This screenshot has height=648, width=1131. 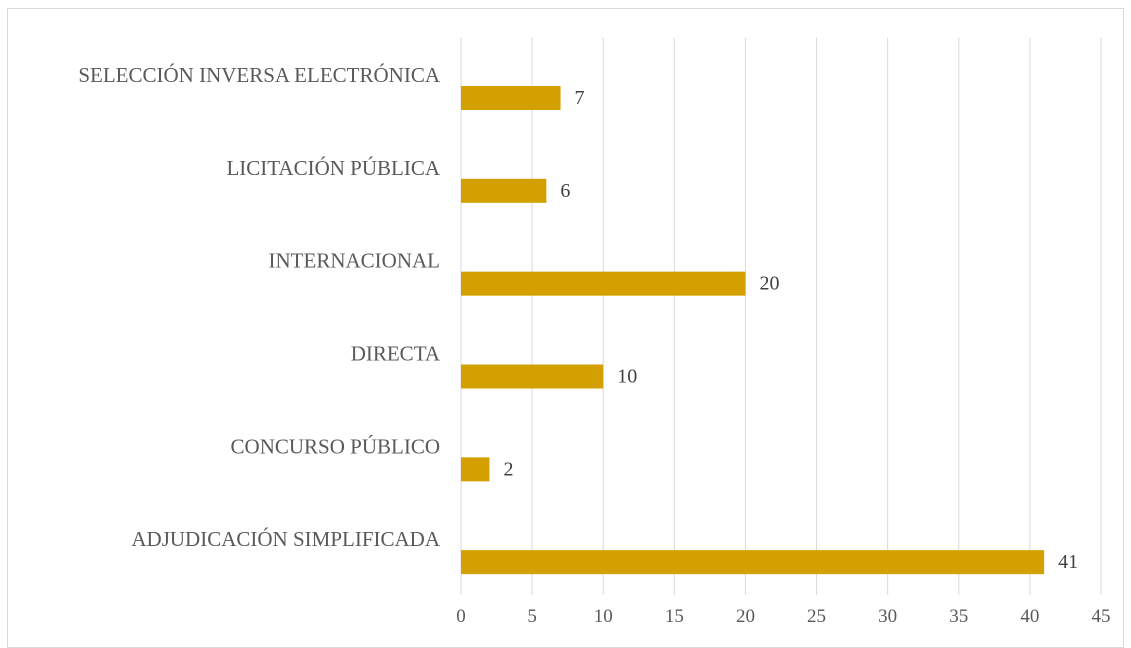 I want to click on data-label: 20, so click(x=769, y=284).